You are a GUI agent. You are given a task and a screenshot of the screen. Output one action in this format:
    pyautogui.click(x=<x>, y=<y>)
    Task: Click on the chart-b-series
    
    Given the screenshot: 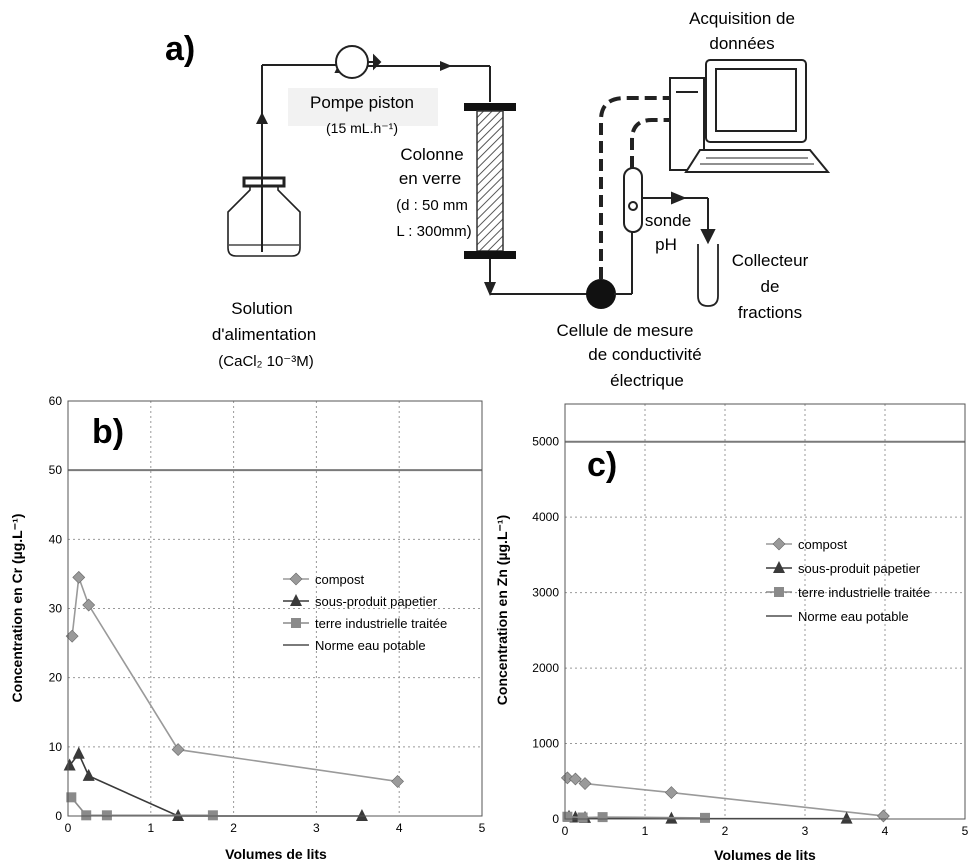 What is the action you would take?
    pyautogui.click(x=233, y=695)
    